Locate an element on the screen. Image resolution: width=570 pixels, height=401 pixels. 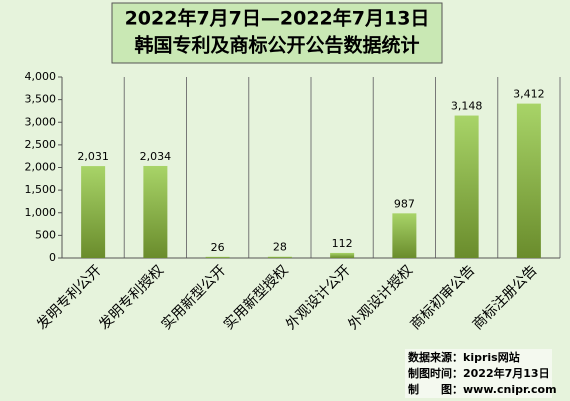
y-tick-label: 2,500 is located at coordinates (41, 144).